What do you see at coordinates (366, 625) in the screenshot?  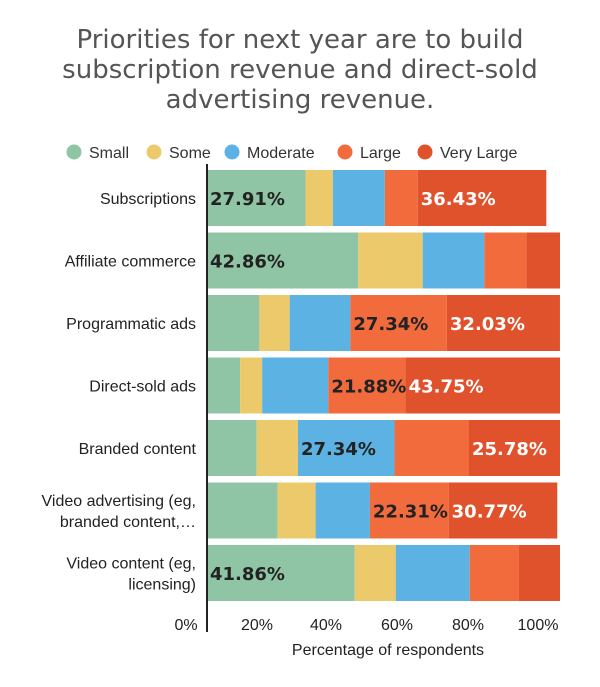 I see `x-axis-ticks: 0% 20% 40% 60% 80% 100%` at bounding box center [366, 625].